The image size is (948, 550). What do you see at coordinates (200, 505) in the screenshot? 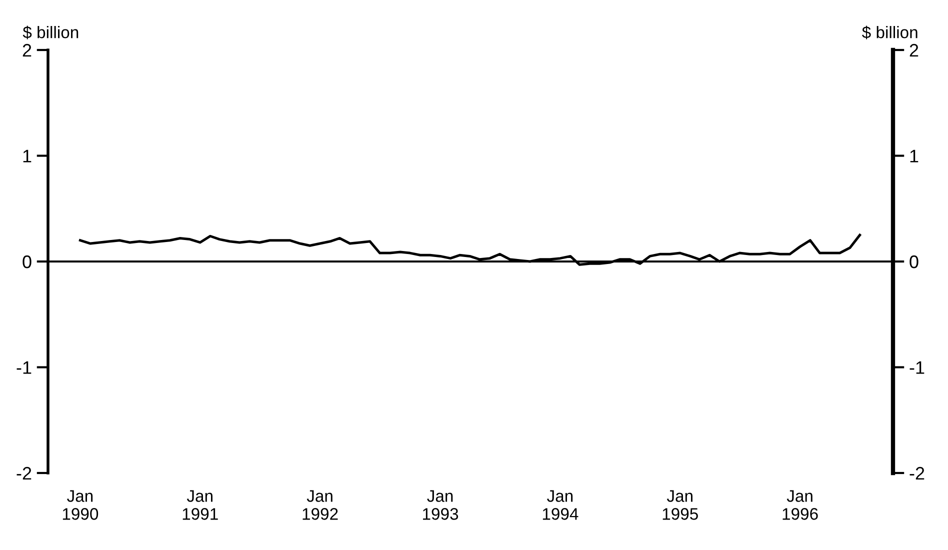
I see `x-tick-label: Jan 1991` at bounding box center [200, 505].